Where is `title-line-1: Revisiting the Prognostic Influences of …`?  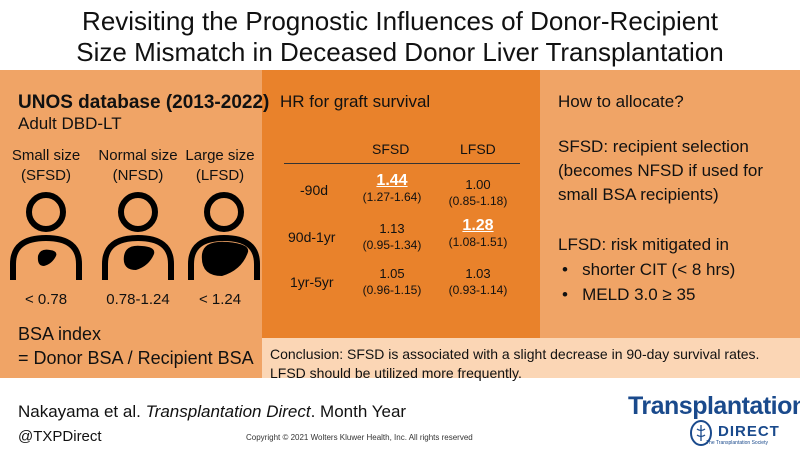
title-line-1: Revisiting the Prognostic Influences of … is located at coordinates (400, 21).